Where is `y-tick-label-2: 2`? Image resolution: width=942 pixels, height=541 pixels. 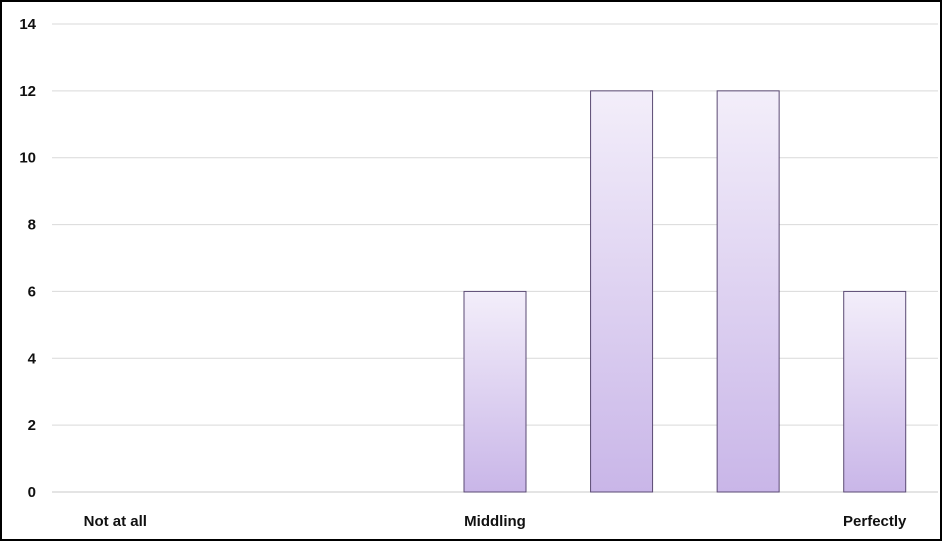
y-tick-label-2: 2 is located at coordinates (32, 425).